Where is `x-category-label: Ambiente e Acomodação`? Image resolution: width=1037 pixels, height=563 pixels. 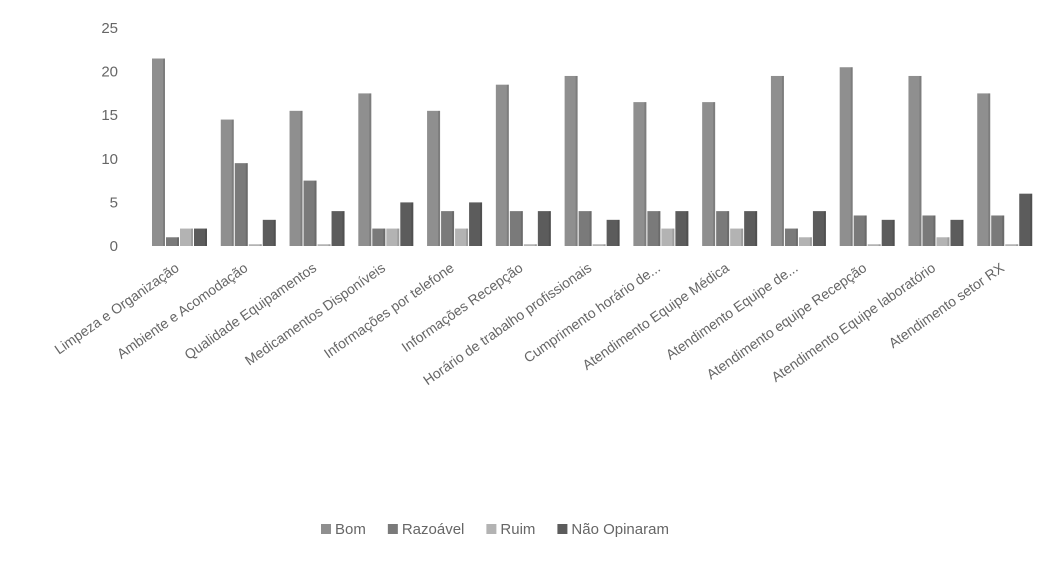
x-category-label: Ambiente e Acomodação is located at coordinates (182, 310).